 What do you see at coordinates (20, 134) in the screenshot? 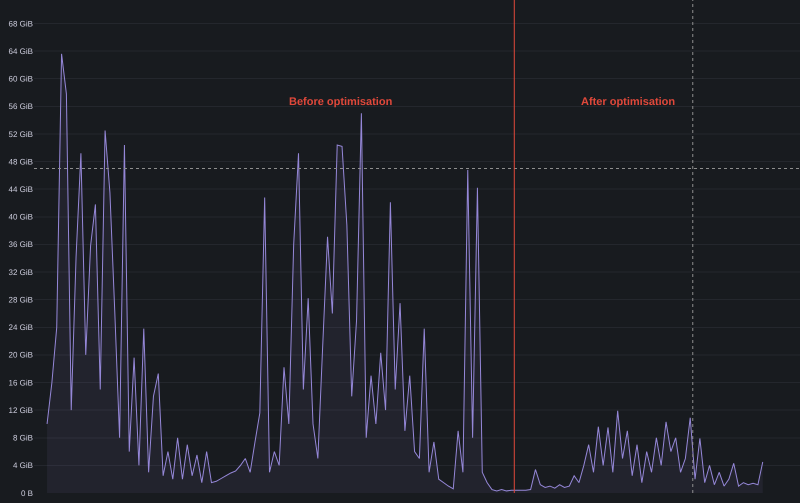
I see `y-tick-label: 52 GiB` at bounding box center [20, 134].